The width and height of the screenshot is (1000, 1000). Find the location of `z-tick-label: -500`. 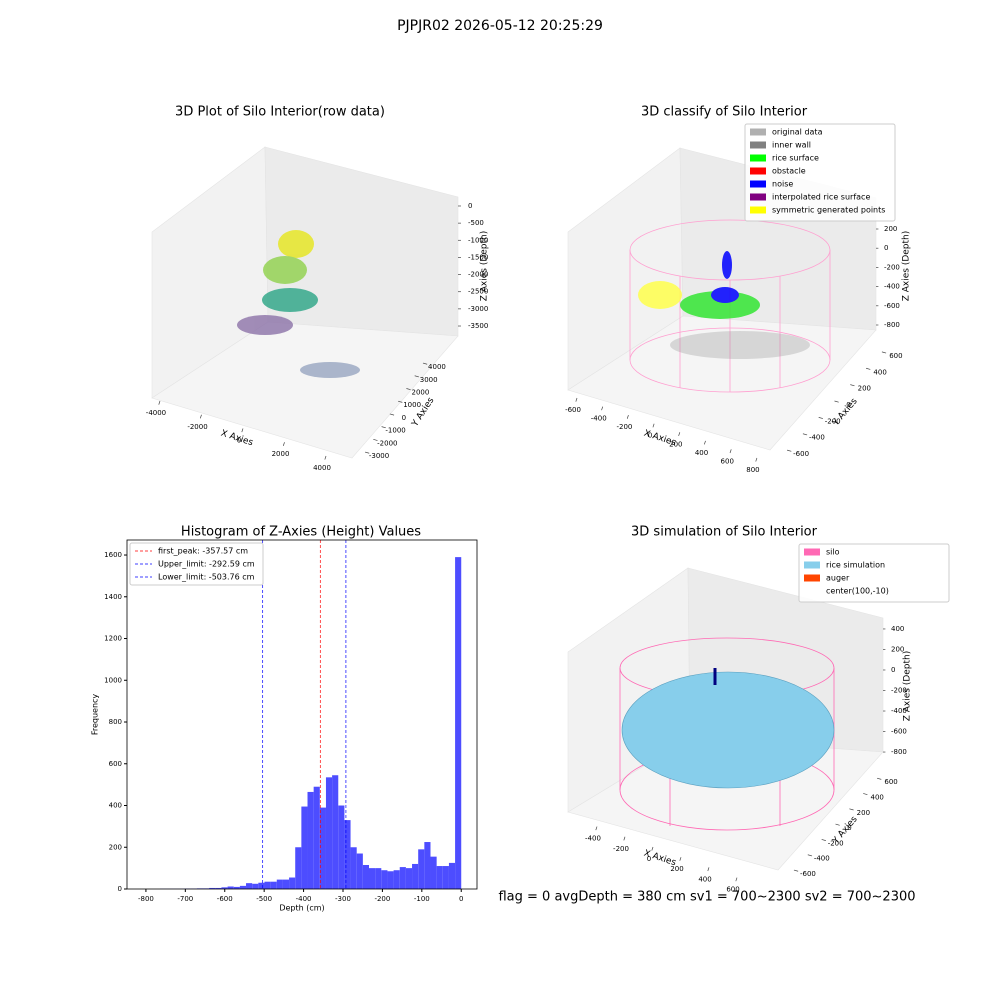

z-tick-label: -500 is located at coordinates (476, 223).